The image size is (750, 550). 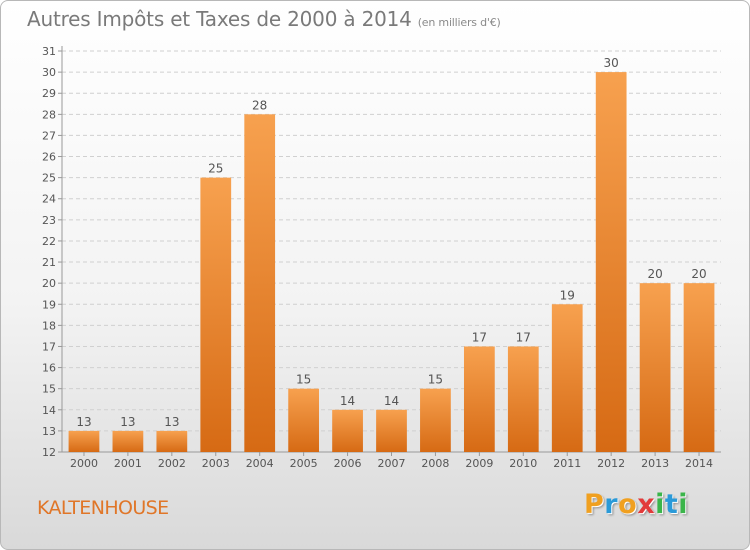 What do you see at coordinates (611, 63) in the screenshot?
I see `bar-value-label: 30` at bounding box center [611, 63].